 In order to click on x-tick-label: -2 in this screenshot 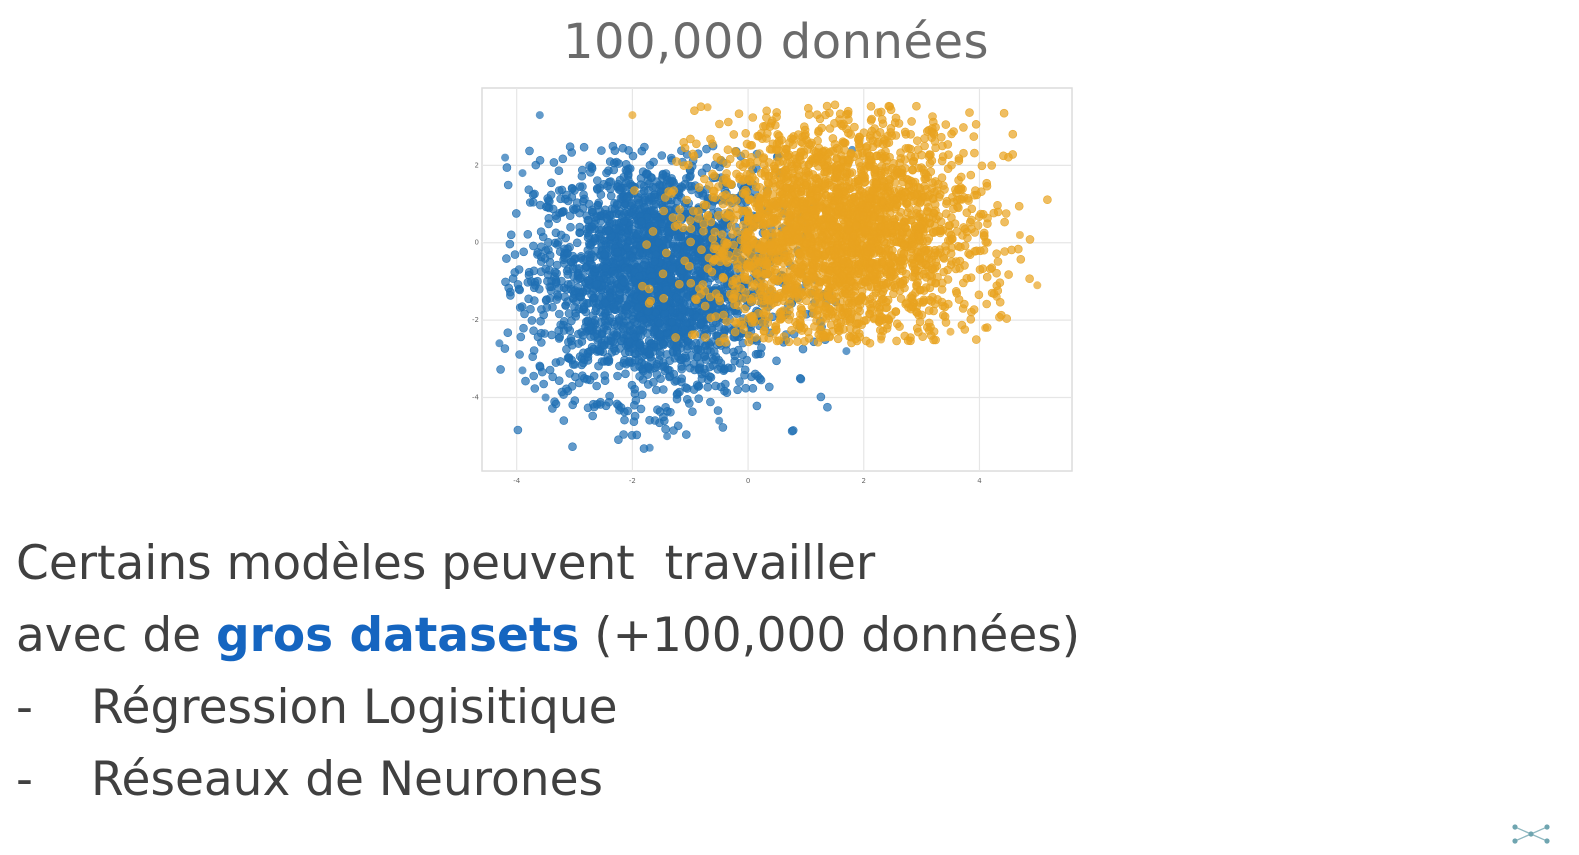, I will do `click(632, 481)`.